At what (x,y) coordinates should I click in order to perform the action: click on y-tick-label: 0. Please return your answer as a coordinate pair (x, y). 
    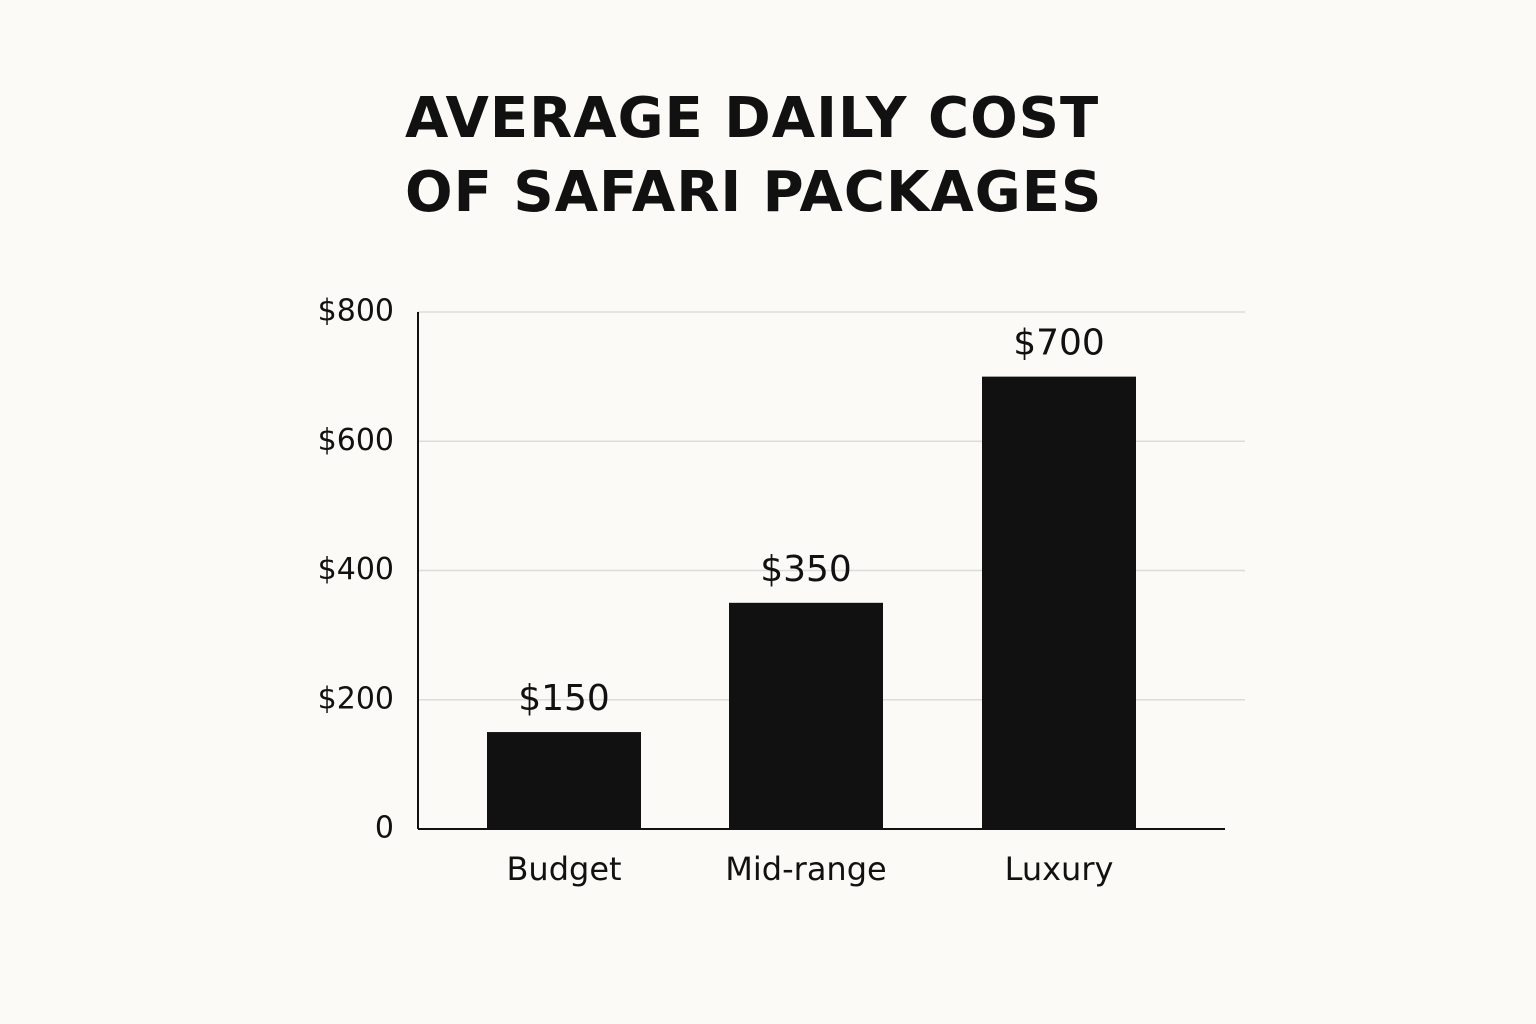
    Looking at the image, I should click on (384, 828).